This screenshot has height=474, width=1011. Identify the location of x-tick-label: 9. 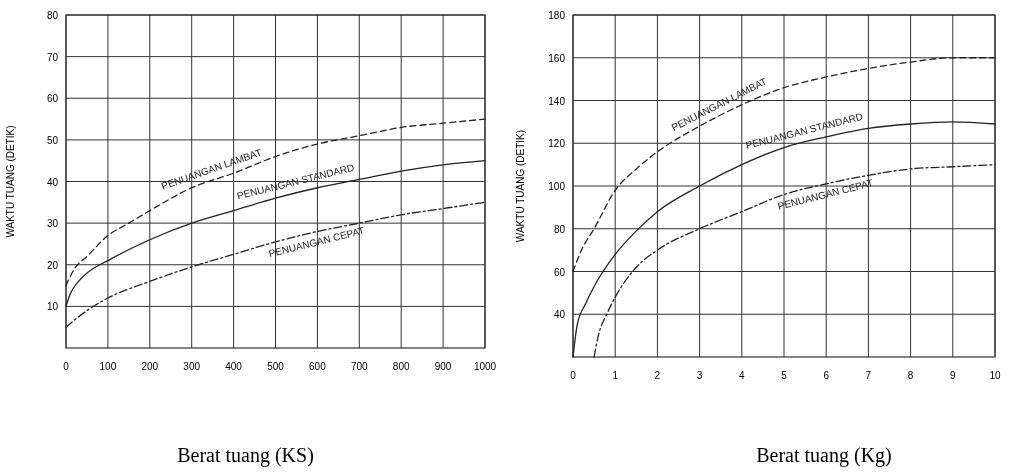
(953, 375).